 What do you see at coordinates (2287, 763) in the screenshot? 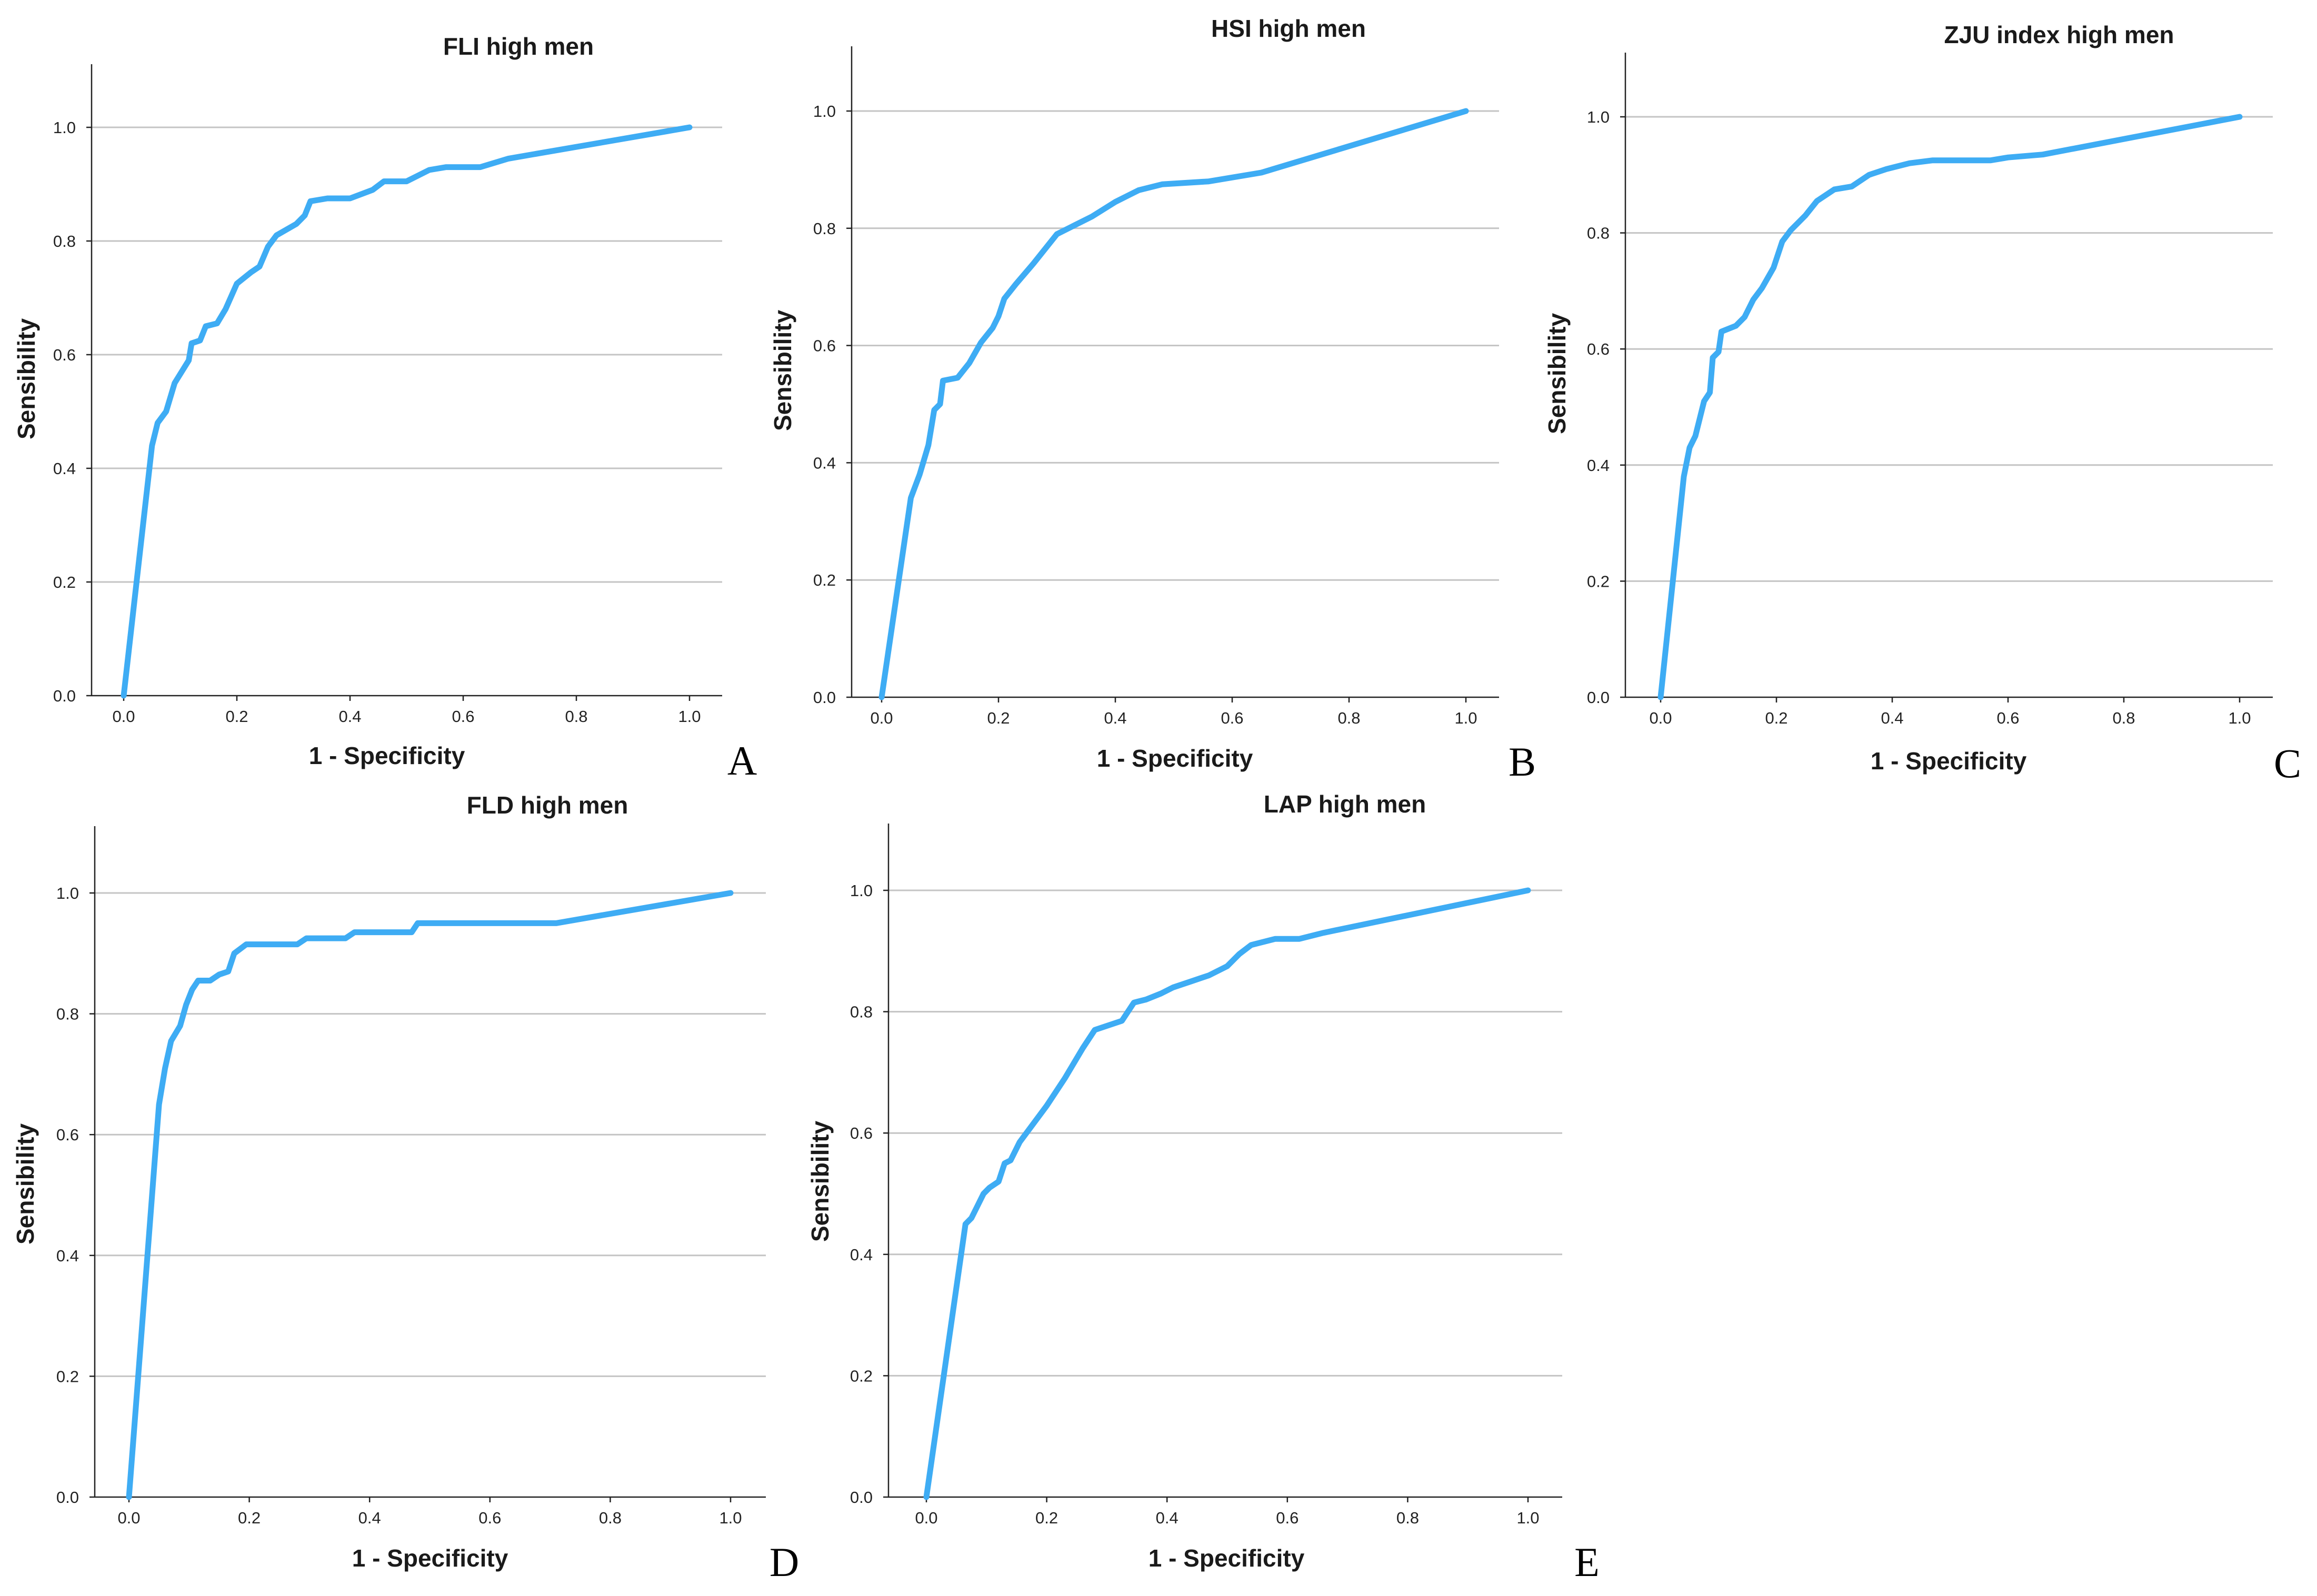
I see `panel-letter: C` at bounding box center [2287, 763].